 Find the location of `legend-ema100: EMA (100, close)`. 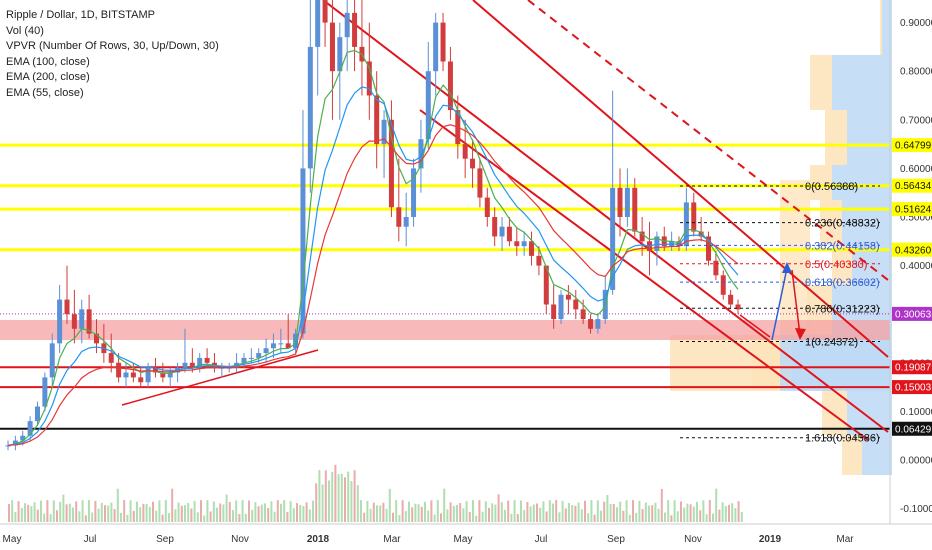

legend-ema100: EMA (100, close) is located at coordinates (48, 61).